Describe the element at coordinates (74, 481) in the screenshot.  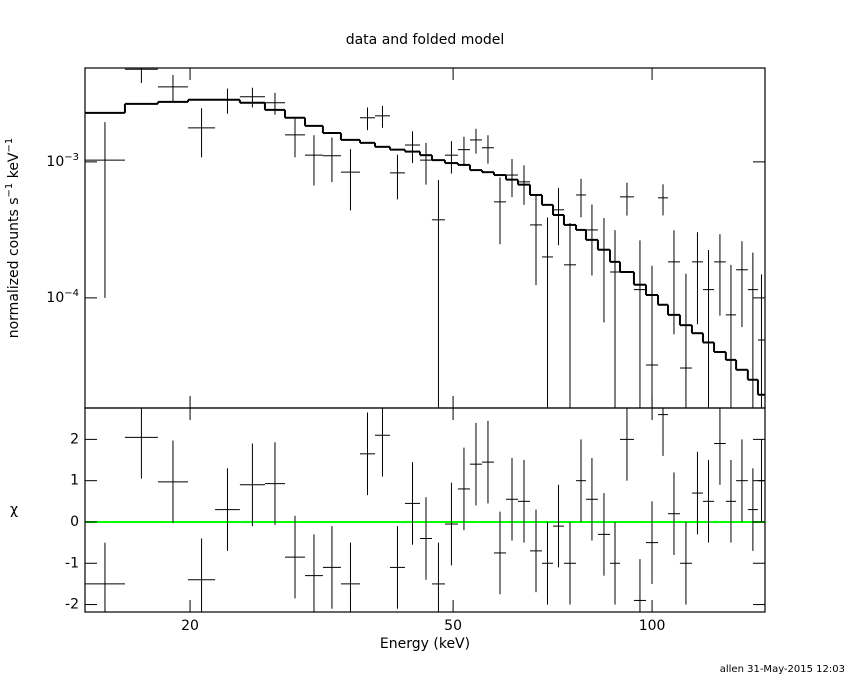
I see `y-tick-label: 1` at that location.